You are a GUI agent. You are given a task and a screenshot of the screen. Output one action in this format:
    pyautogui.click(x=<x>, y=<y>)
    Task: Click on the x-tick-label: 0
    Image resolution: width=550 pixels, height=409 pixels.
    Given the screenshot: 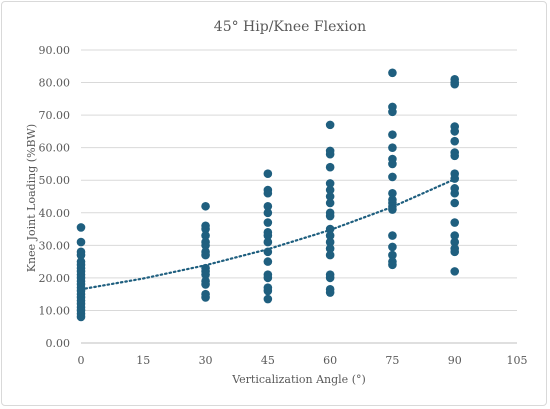 What is the action you would take?
    pyautogui.click(x=81, y=360)
    